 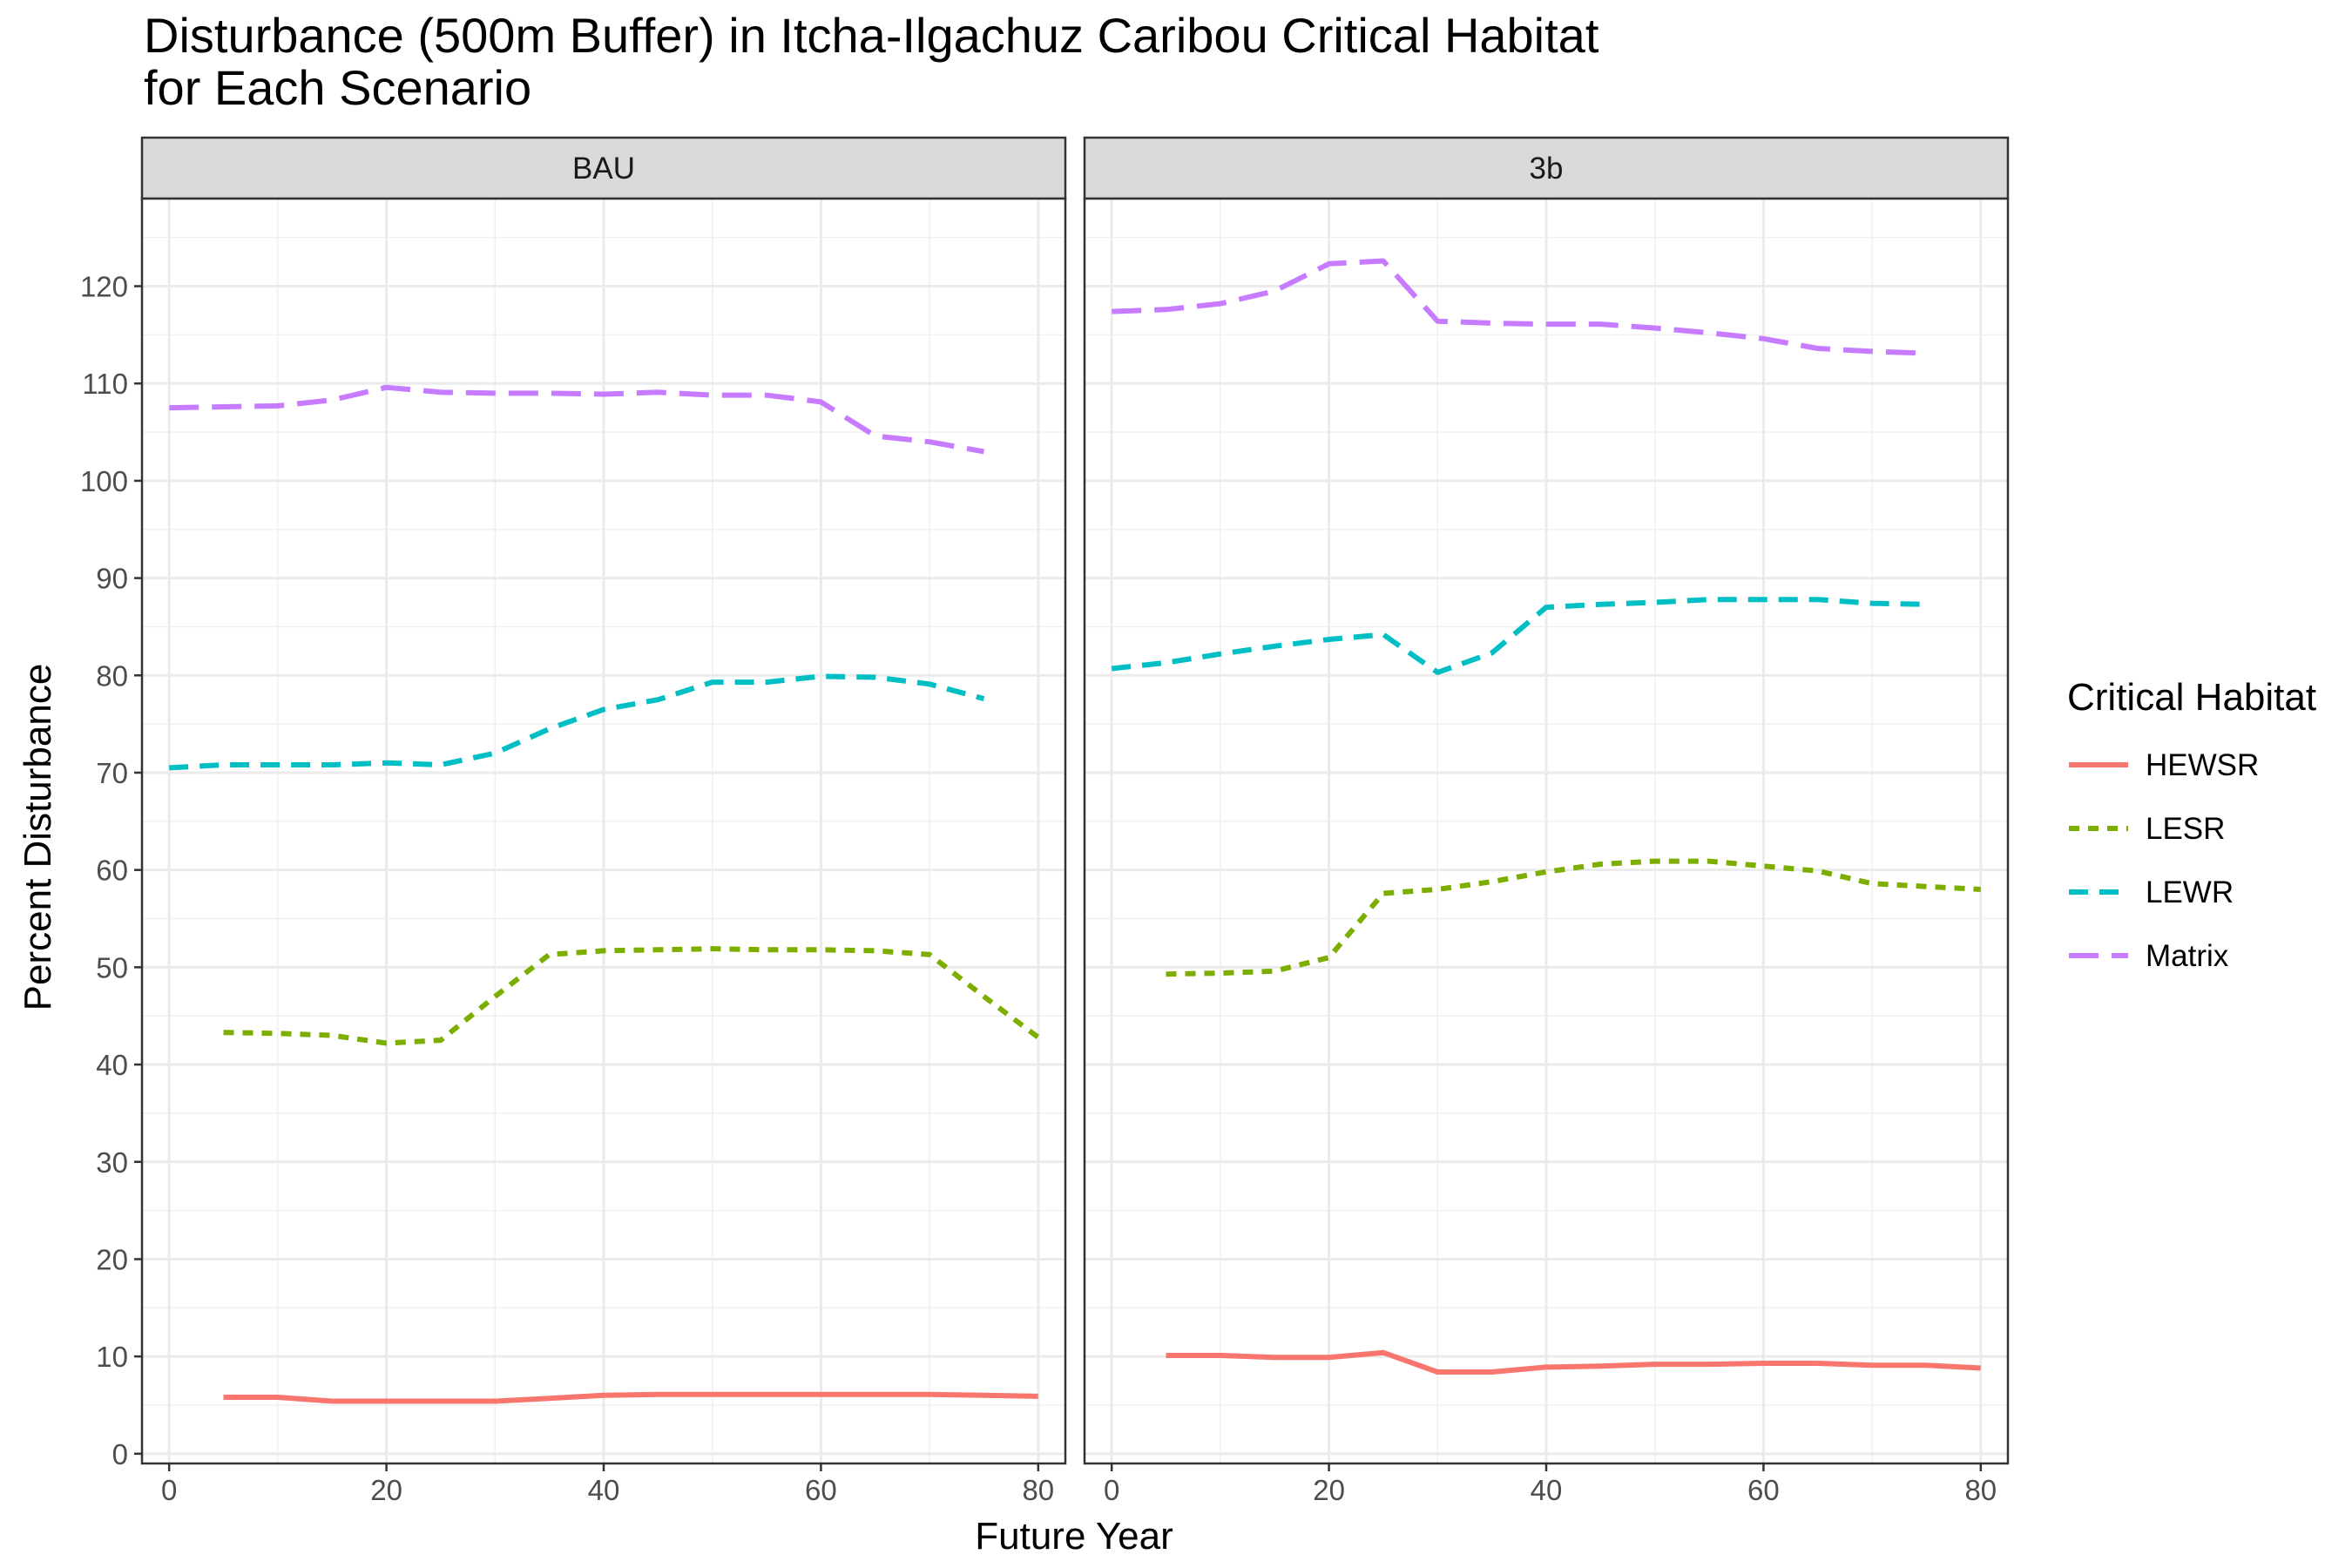 What do you see at coordinates (112, 1162) in the screenshot?
I see `y-tick-label: 30` at bounding box center [112, 1162].